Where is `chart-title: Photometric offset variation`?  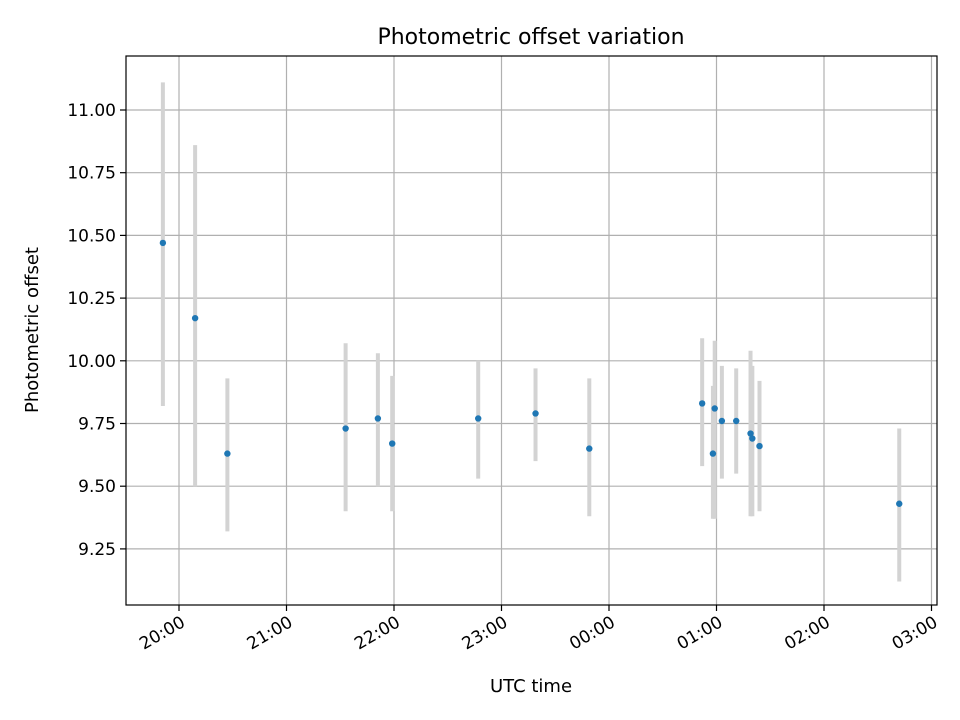 chart-title: Photometric offset variation is located at coordinates (530, 37).